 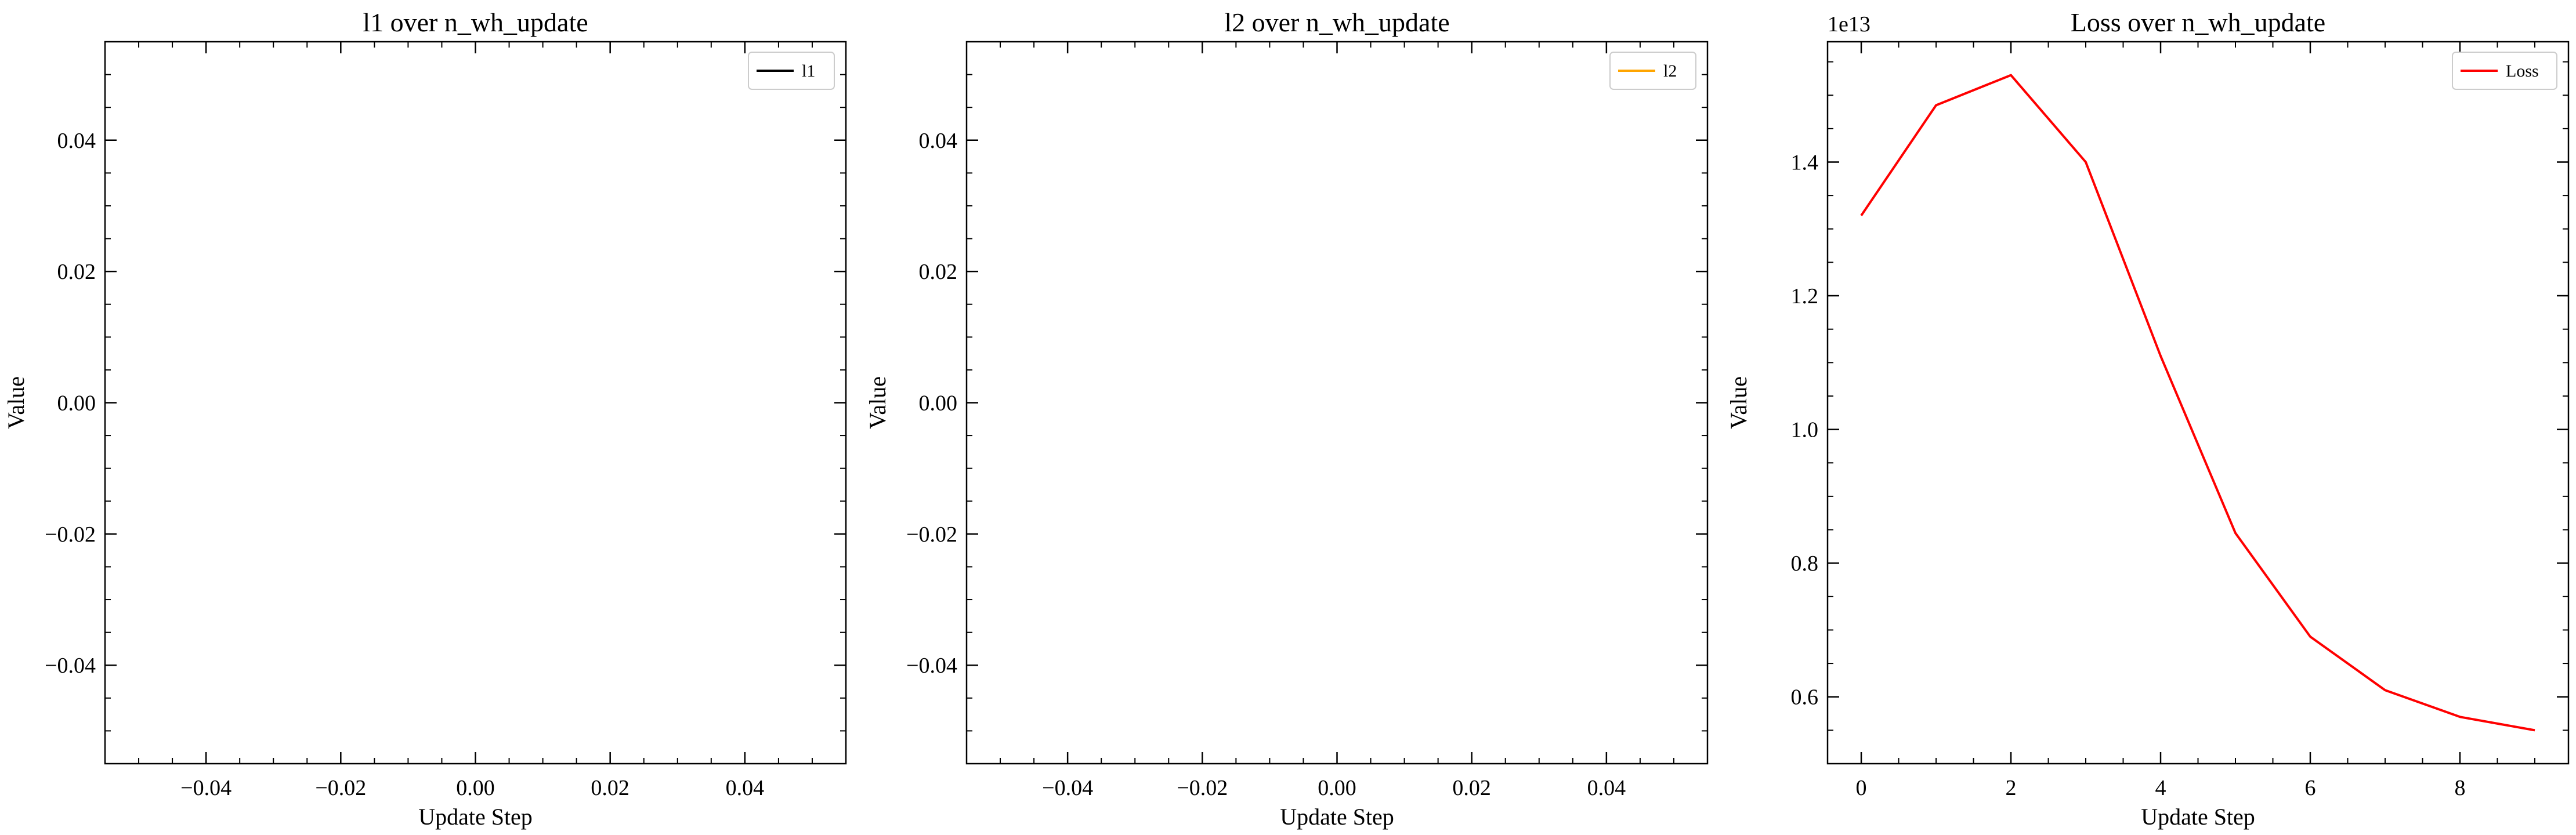 What do you see at coordinates (1670, 71) in the screenshot?
I see `legend-entry-label: l2` at bounding box center [1670, 71].